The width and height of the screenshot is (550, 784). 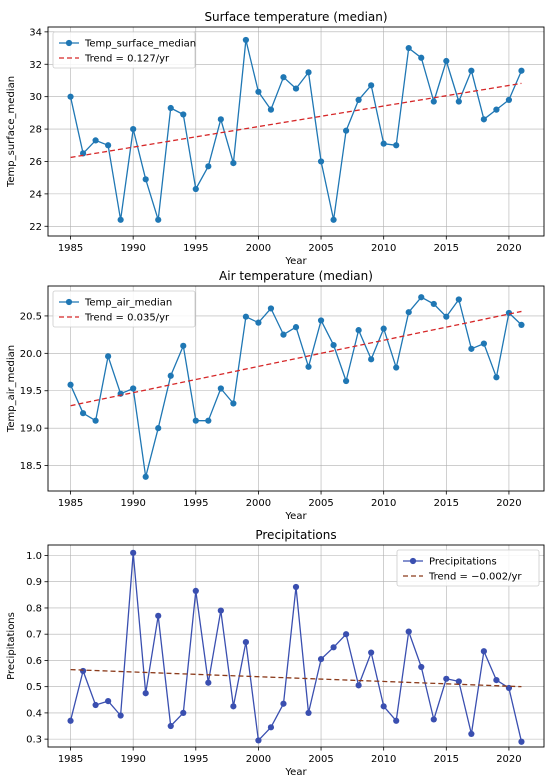 What do you see at coordinates (295, 17) in the screenshot?
I see `chart-title: Surface temperature (median)` at bounding box center [295, 17].